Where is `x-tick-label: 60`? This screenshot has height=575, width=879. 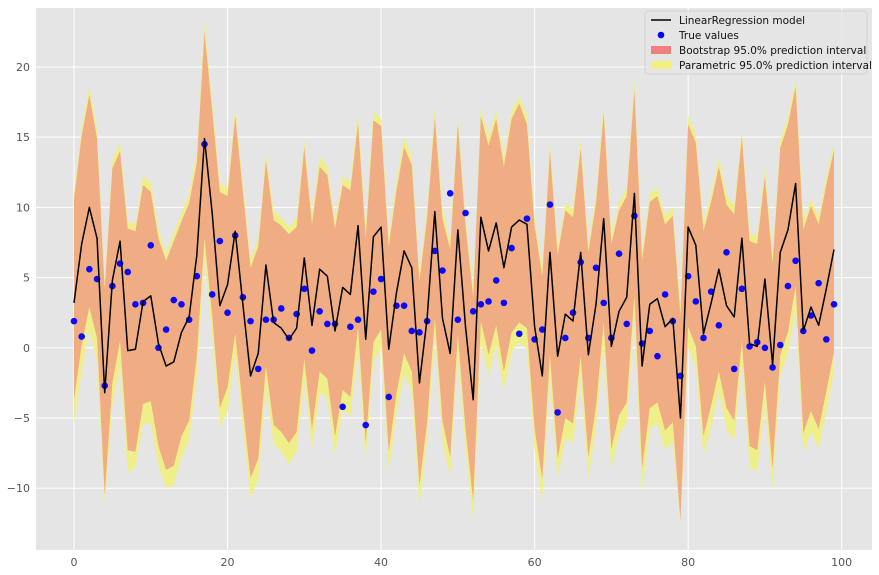
x-tick-label: 60 is located at coordinates (535, 562).